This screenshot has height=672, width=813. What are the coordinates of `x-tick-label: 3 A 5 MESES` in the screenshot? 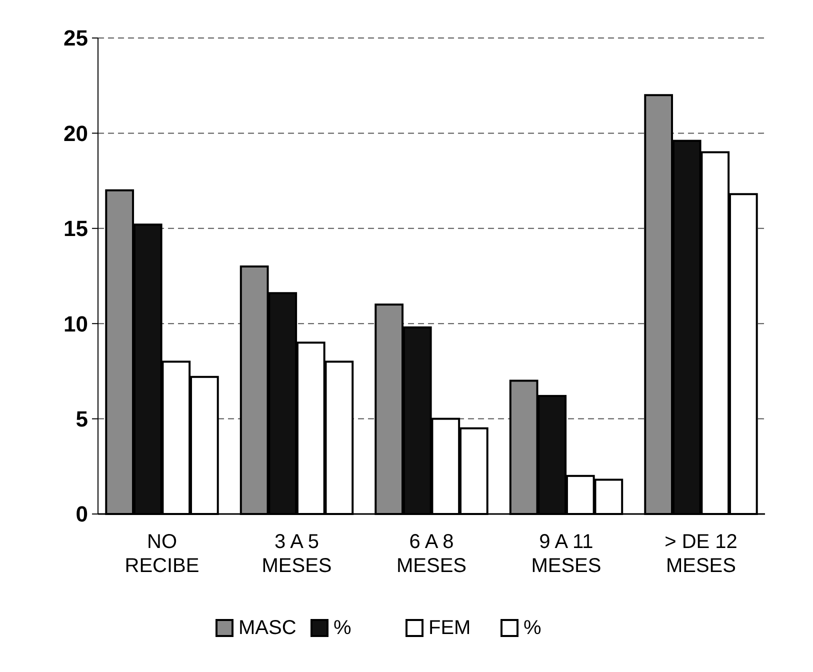 It's located at (297, 554).